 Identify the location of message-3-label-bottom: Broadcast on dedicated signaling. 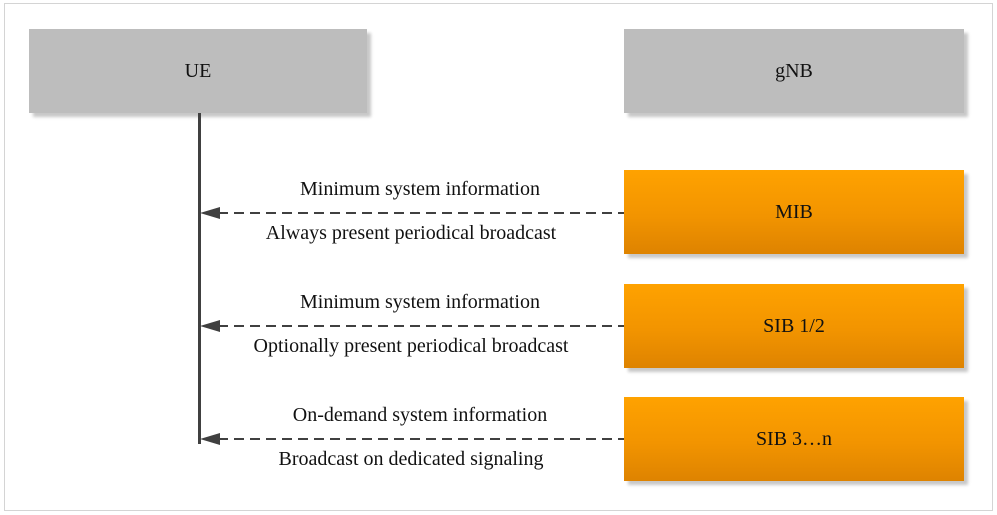
(411, 459).